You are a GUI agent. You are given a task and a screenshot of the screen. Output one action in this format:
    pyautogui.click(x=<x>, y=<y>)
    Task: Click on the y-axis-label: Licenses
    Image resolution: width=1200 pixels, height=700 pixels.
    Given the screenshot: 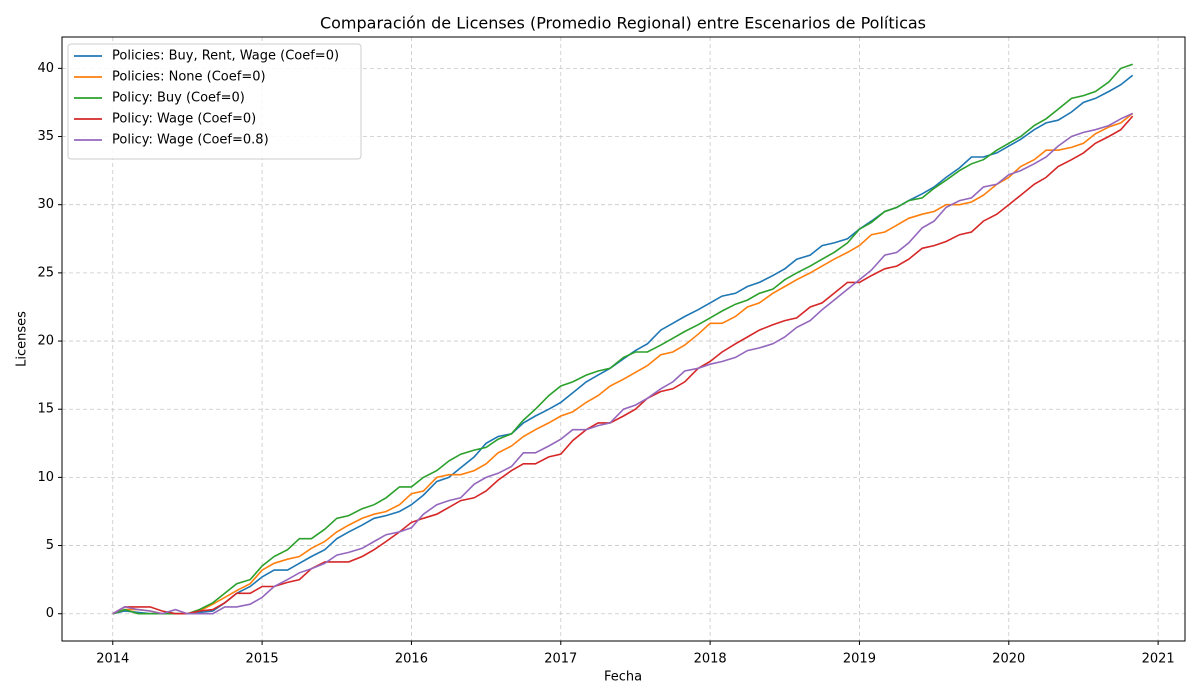 What is the action you would take?
    pyautogui.click(x=22, y=339)
    